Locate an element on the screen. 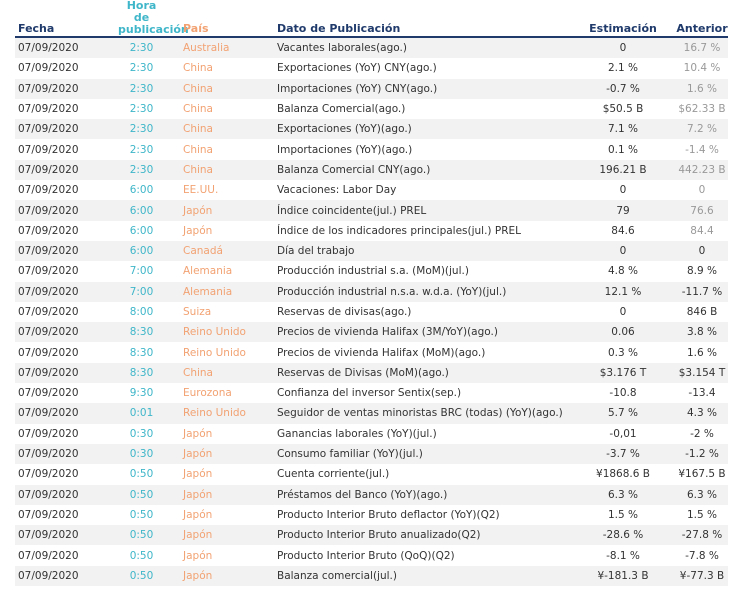  cell: 0:30 is located at coordinates (141, 454).